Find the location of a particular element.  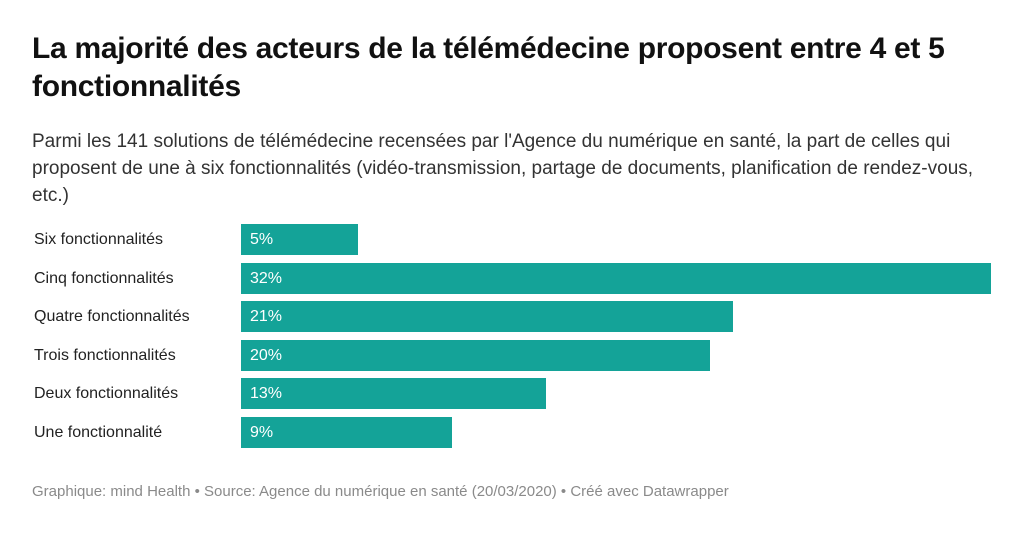

value-label: 21% is located at coordinates (266, 317).